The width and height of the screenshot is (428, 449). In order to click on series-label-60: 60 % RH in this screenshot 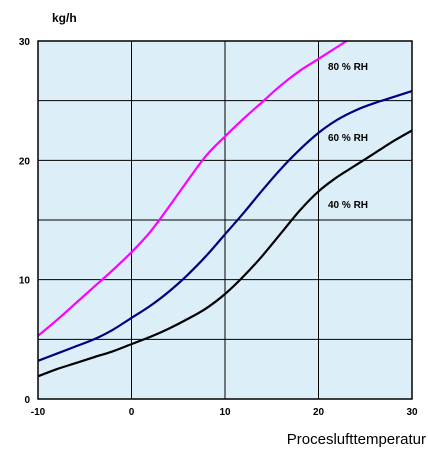, I will do `click(348, 138)`.